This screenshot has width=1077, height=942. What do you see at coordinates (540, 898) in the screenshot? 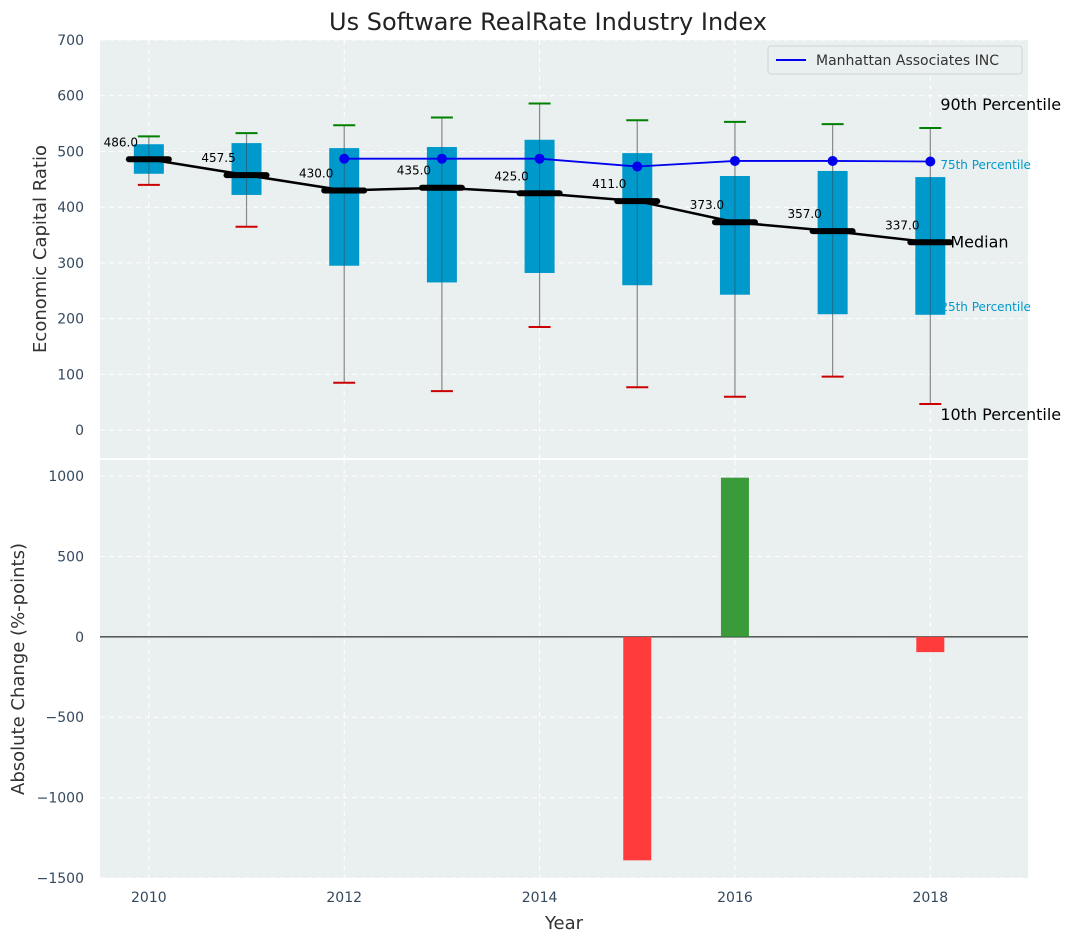
I see `x-tick-label: 2014` at bounding box center [540, 898].